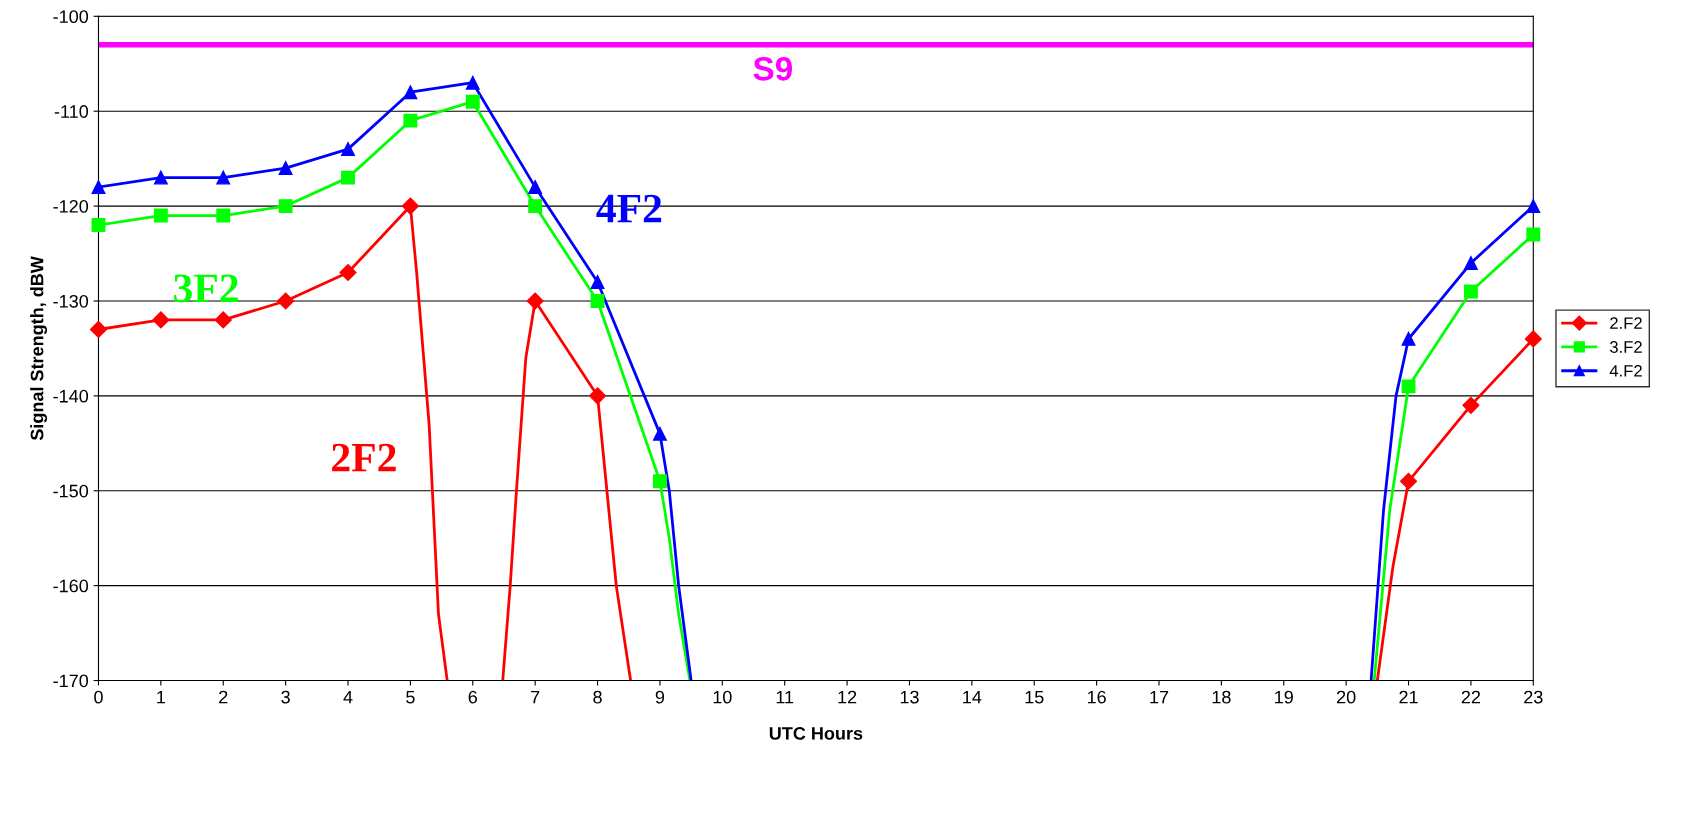 The height and width of the screenshot is (815, 1698). I want to click on legend-label: 3.F2, so click(1625, 347).